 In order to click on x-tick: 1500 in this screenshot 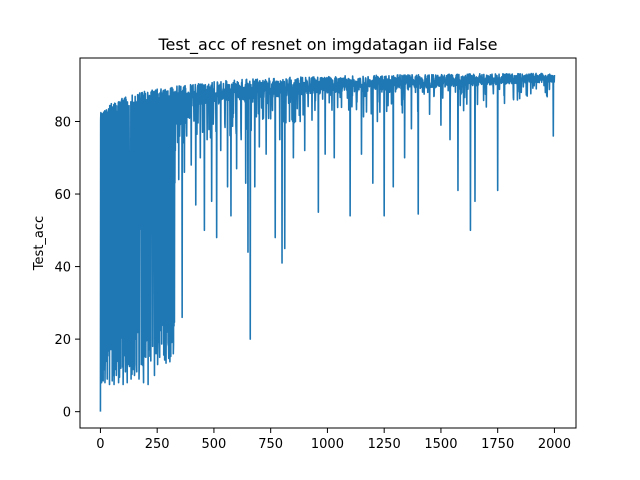, I will do `click(440, 440)`.